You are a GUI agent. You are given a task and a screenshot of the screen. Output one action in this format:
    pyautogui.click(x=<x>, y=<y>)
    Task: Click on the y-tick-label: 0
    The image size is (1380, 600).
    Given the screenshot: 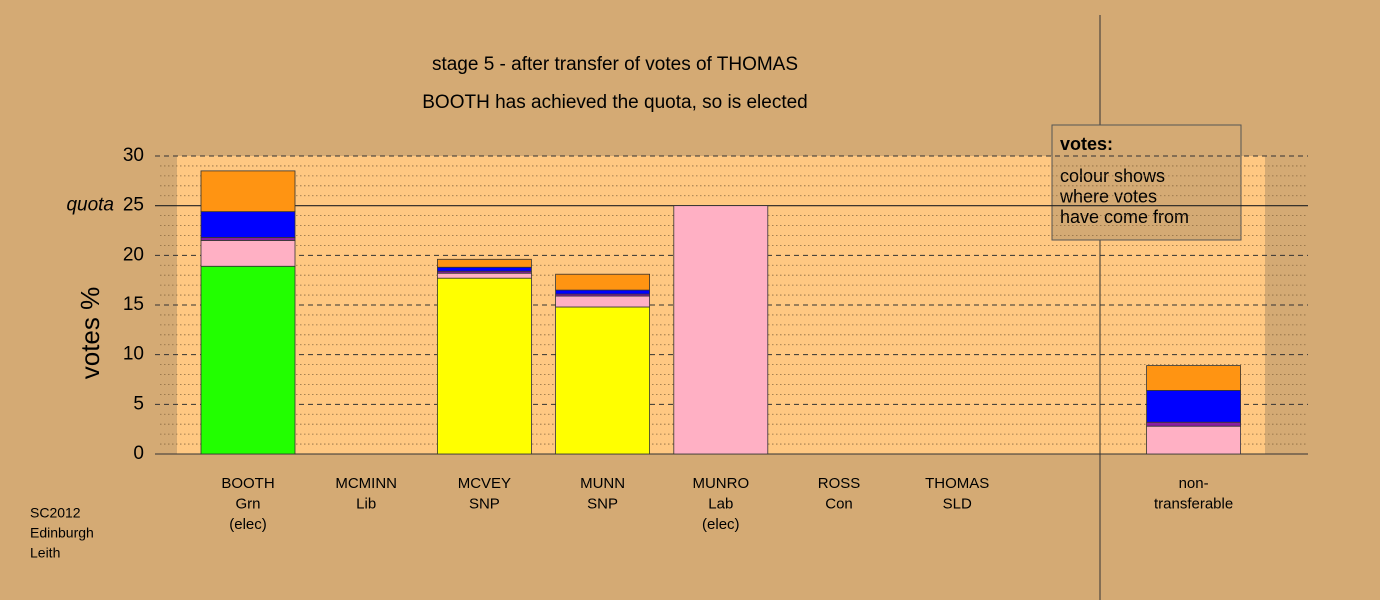 What is the action you would take?
    pyautogui.click(x=138, y=453)
    